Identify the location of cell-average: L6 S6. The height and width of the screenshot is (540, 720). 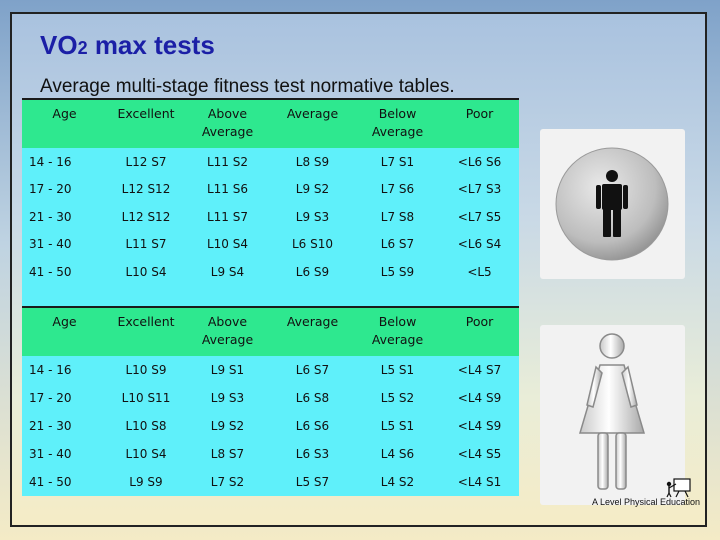
(312, 426).